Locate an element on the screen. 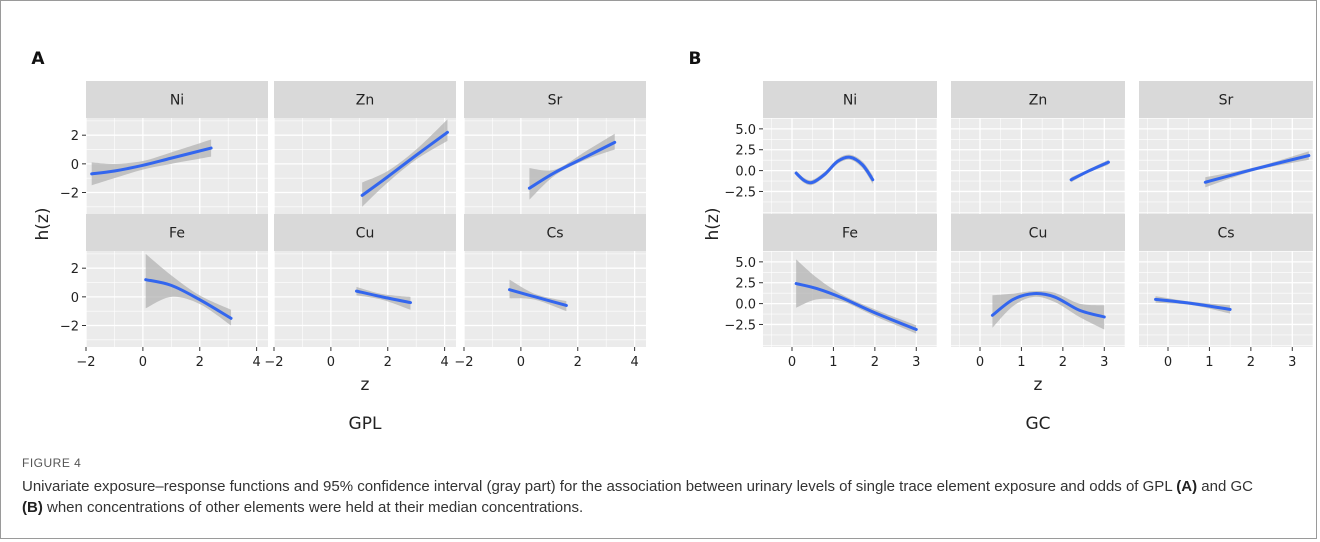  facet-fe: Fe −2.5 0.0 2.5 5.0 0 1 2 3 is located at coordinates (830, 292).